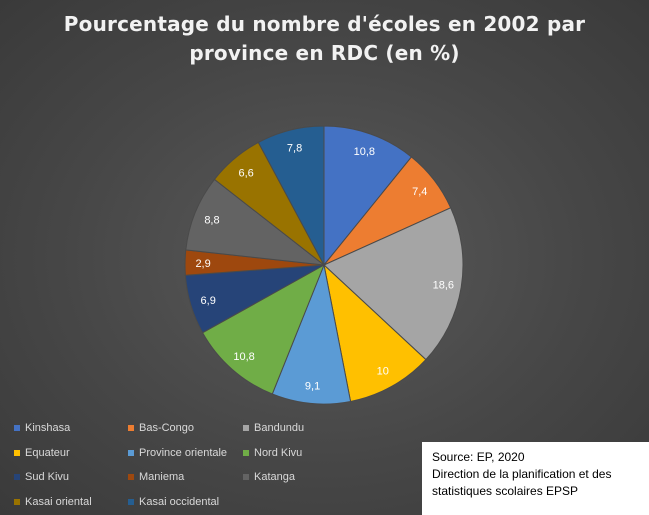  I want to click on data-label-maniema: 2,9, so click(202, 264).